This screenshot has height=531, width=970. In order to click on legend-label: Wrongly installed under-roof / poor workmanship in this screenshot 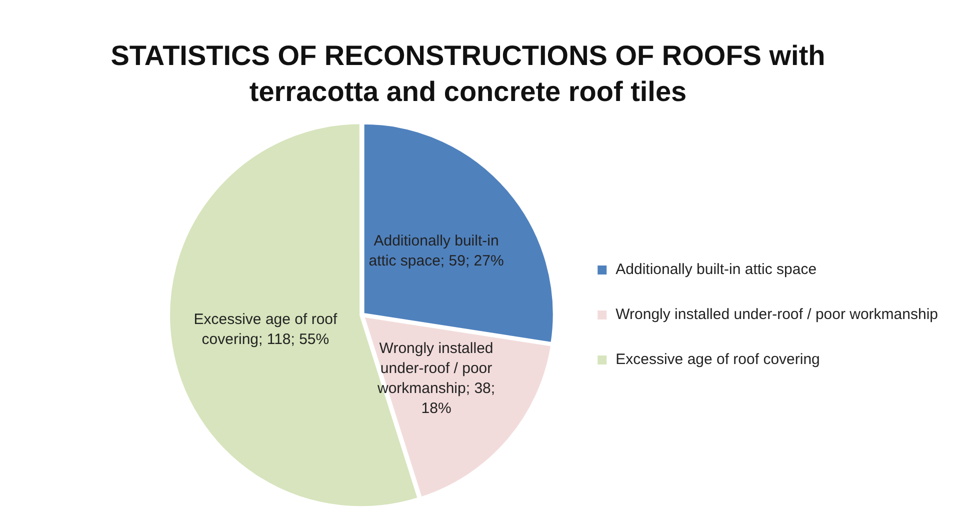, I will do `click(777, 315)`.